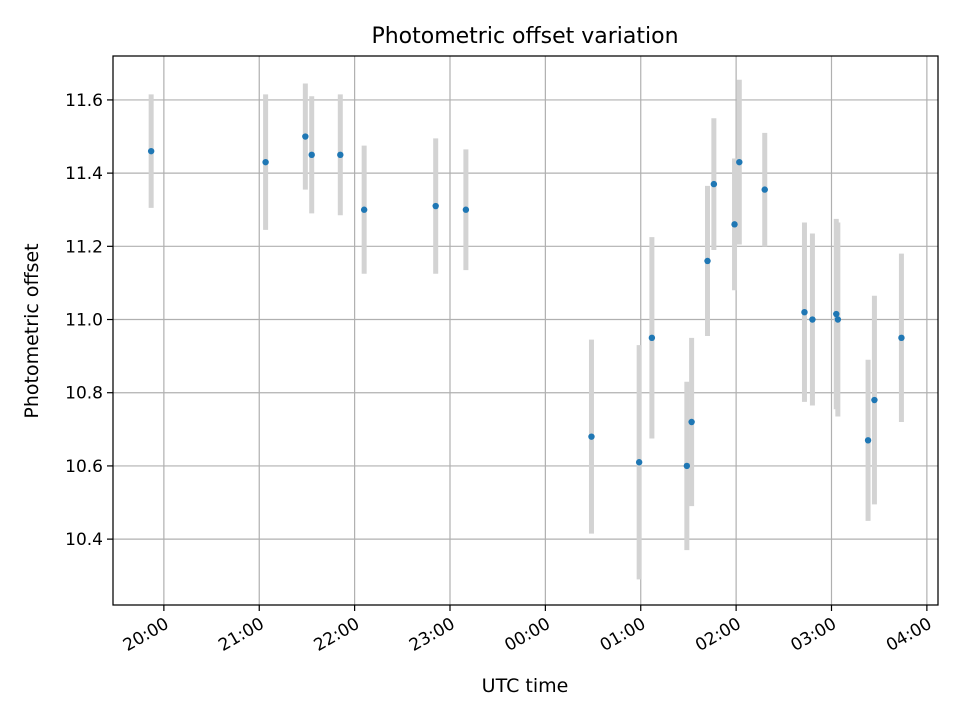 The height and width of the screenshot is (720, 960). Describe the element at coordinates (84, 540) in the screenshot. I see `y-tick-label: 10.4` at that location.